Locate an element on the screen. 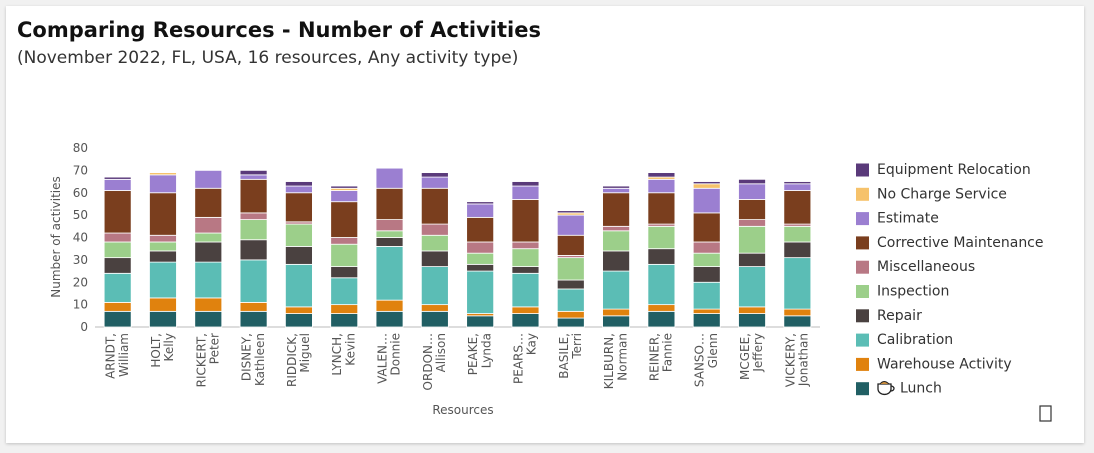  x-tick-label: PEARS…Kay is located at coordinates (524, 358).